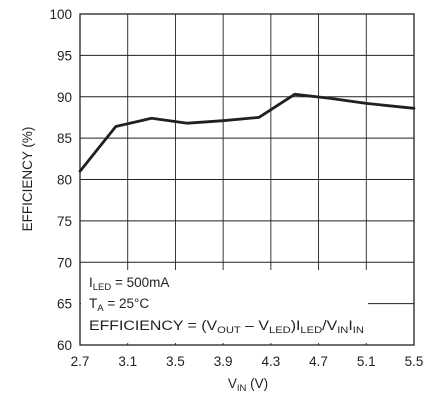 The width and height of the screenshot is (440, 402). What do you see at coordinates (366, 361) in the screenshot?
I see `x-tick-label: 5.1` at bounding box center [366, 361].